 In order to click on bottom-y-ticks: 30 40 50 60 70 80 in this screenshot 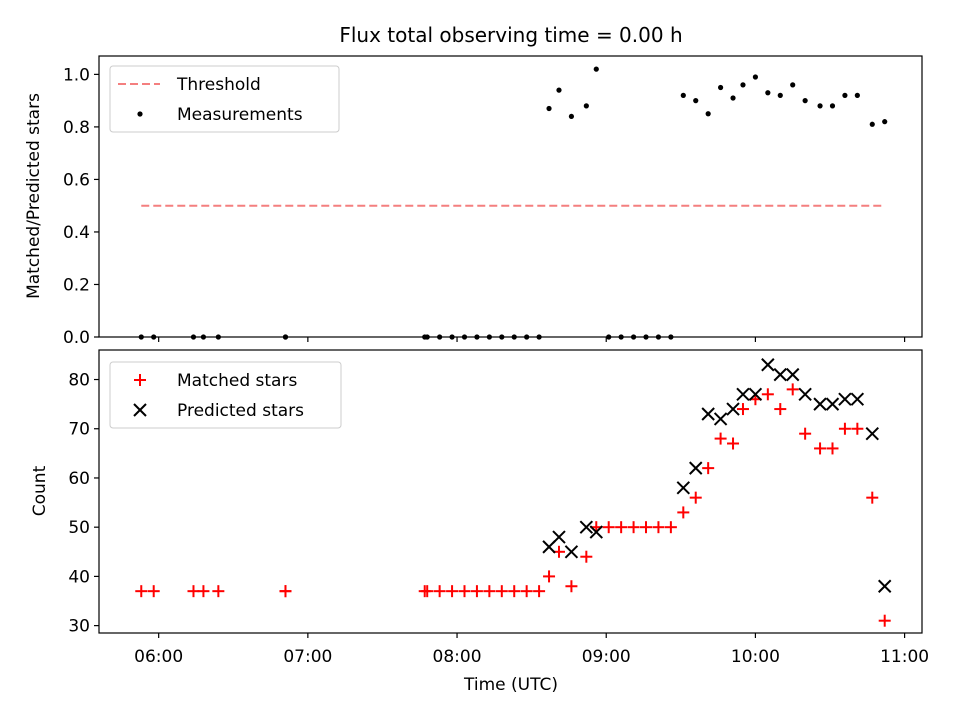, I will do `click(83, 504)`.